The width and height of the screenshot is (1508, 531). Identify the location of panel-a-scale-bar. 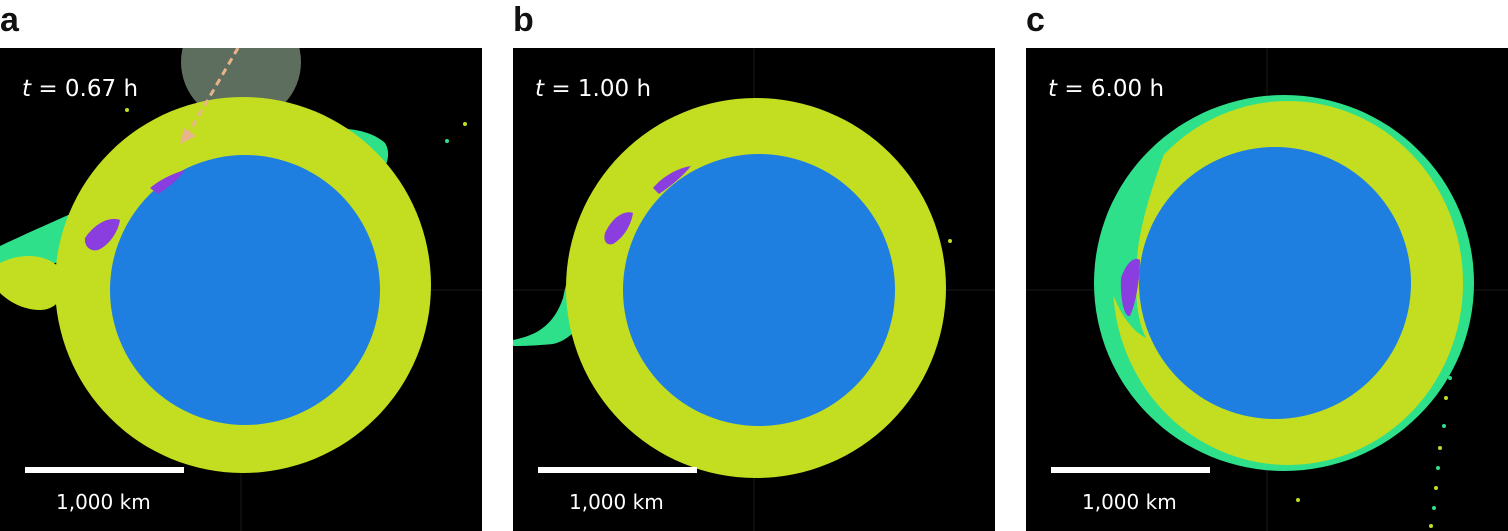
(104, 470).